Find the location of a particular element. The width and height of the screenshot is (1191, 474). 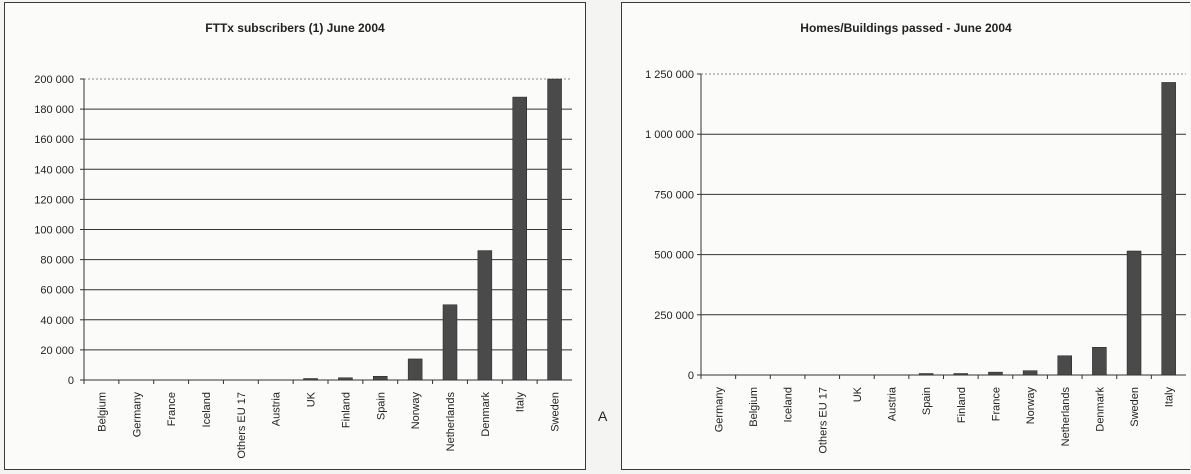

y-tick-label: 750 000 is located at coordinates (674, 195).